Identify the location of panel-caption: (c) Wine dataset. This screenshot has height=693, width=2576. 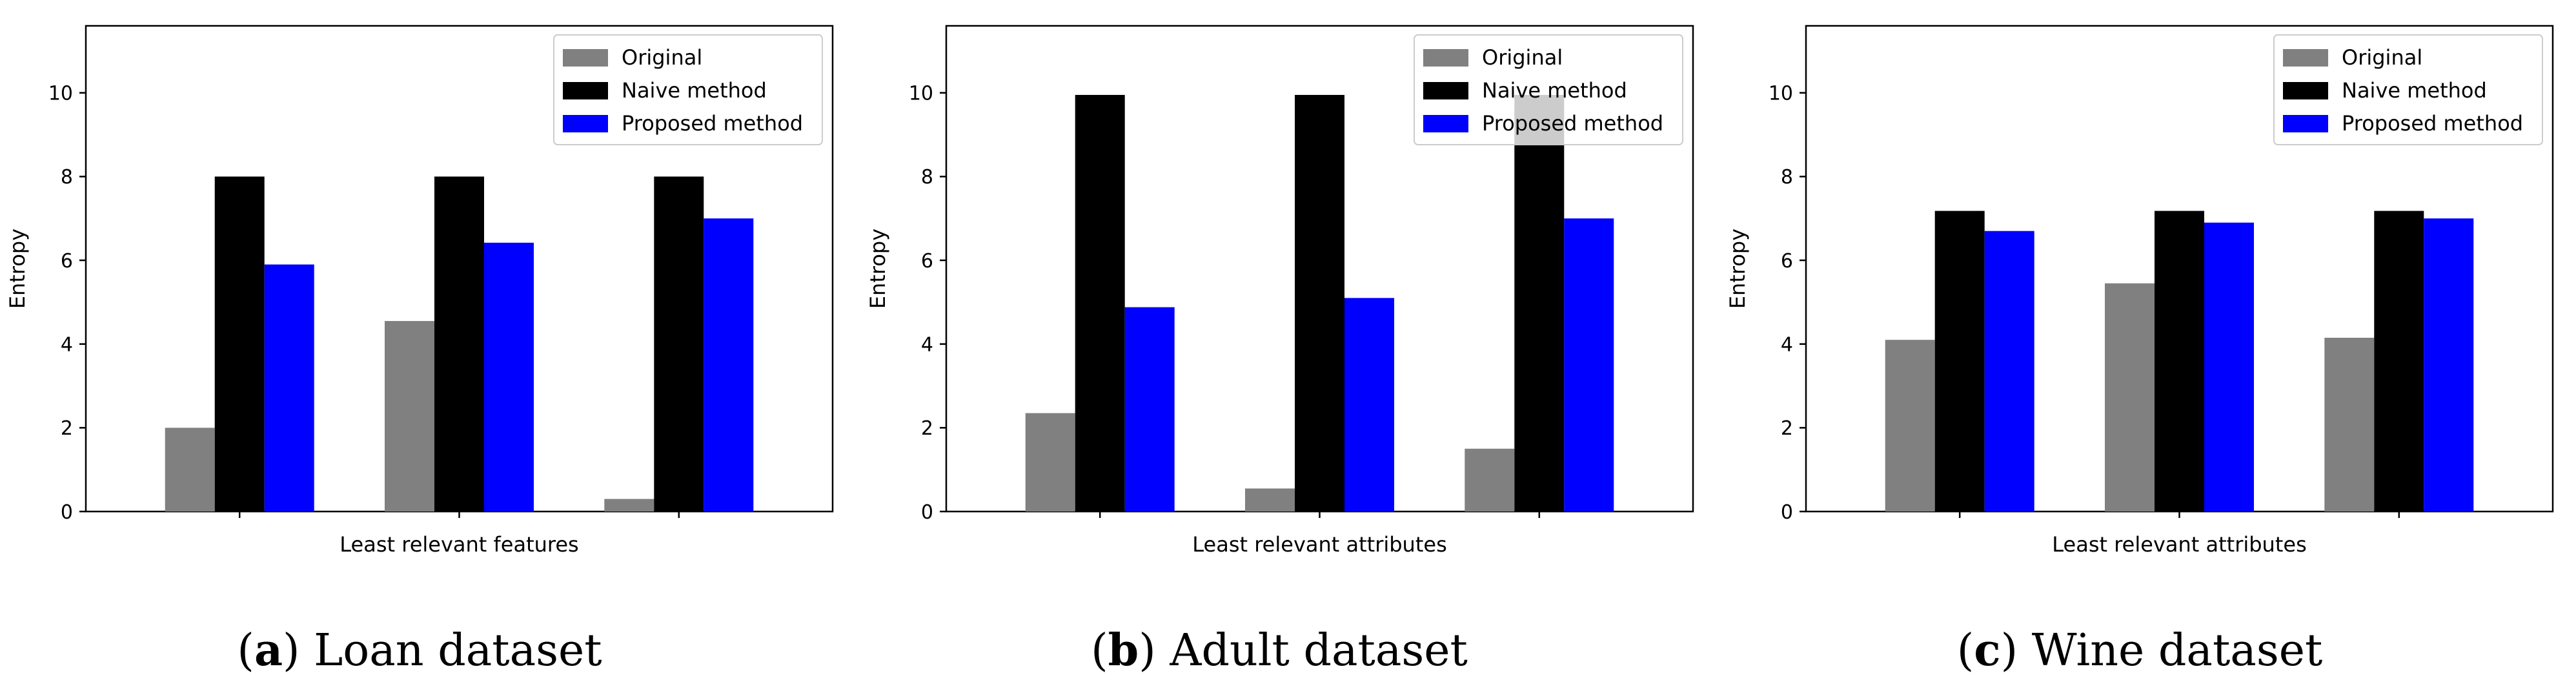
(2140, 651).